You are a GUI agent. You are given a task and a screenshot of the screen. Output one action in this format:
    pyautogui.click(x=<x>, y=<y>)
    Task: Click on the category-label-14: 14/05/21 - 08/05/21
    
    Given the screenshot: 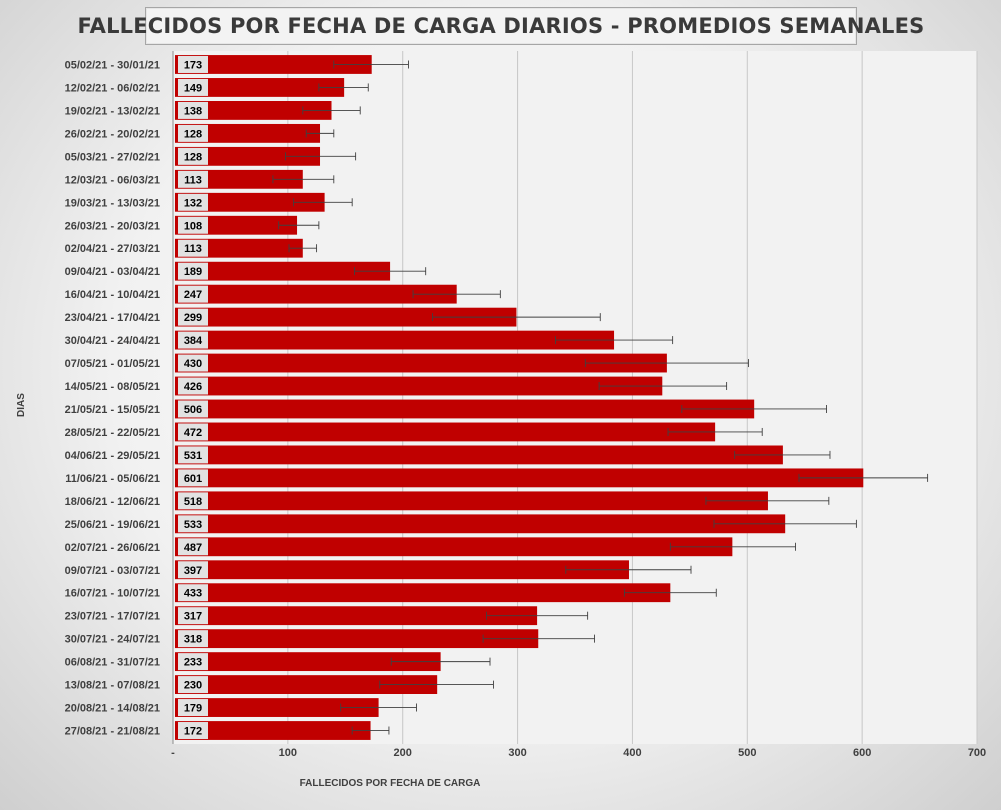 What is the action you would take?
    pyautogui.click(x=112, y=387)
    